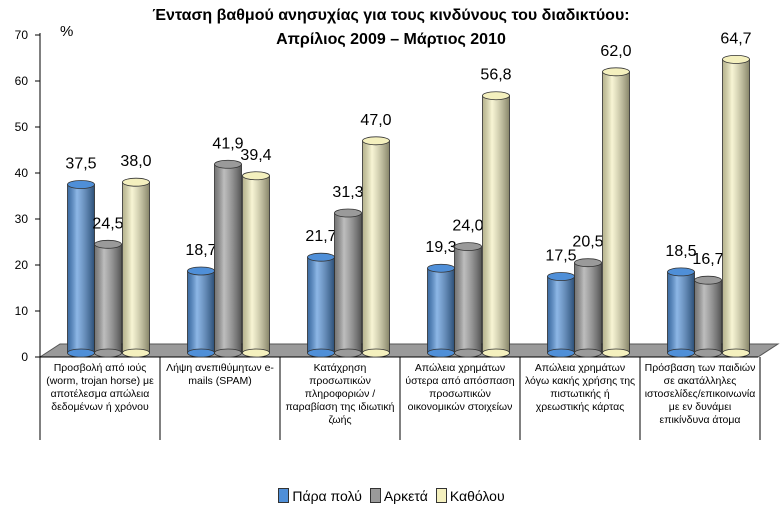 The width and height of the screenshot is (783, 511). Describe the element at coordinates (327, 496) in the screenshot. I see `legend-label: Πάρα πολύ` at that location.